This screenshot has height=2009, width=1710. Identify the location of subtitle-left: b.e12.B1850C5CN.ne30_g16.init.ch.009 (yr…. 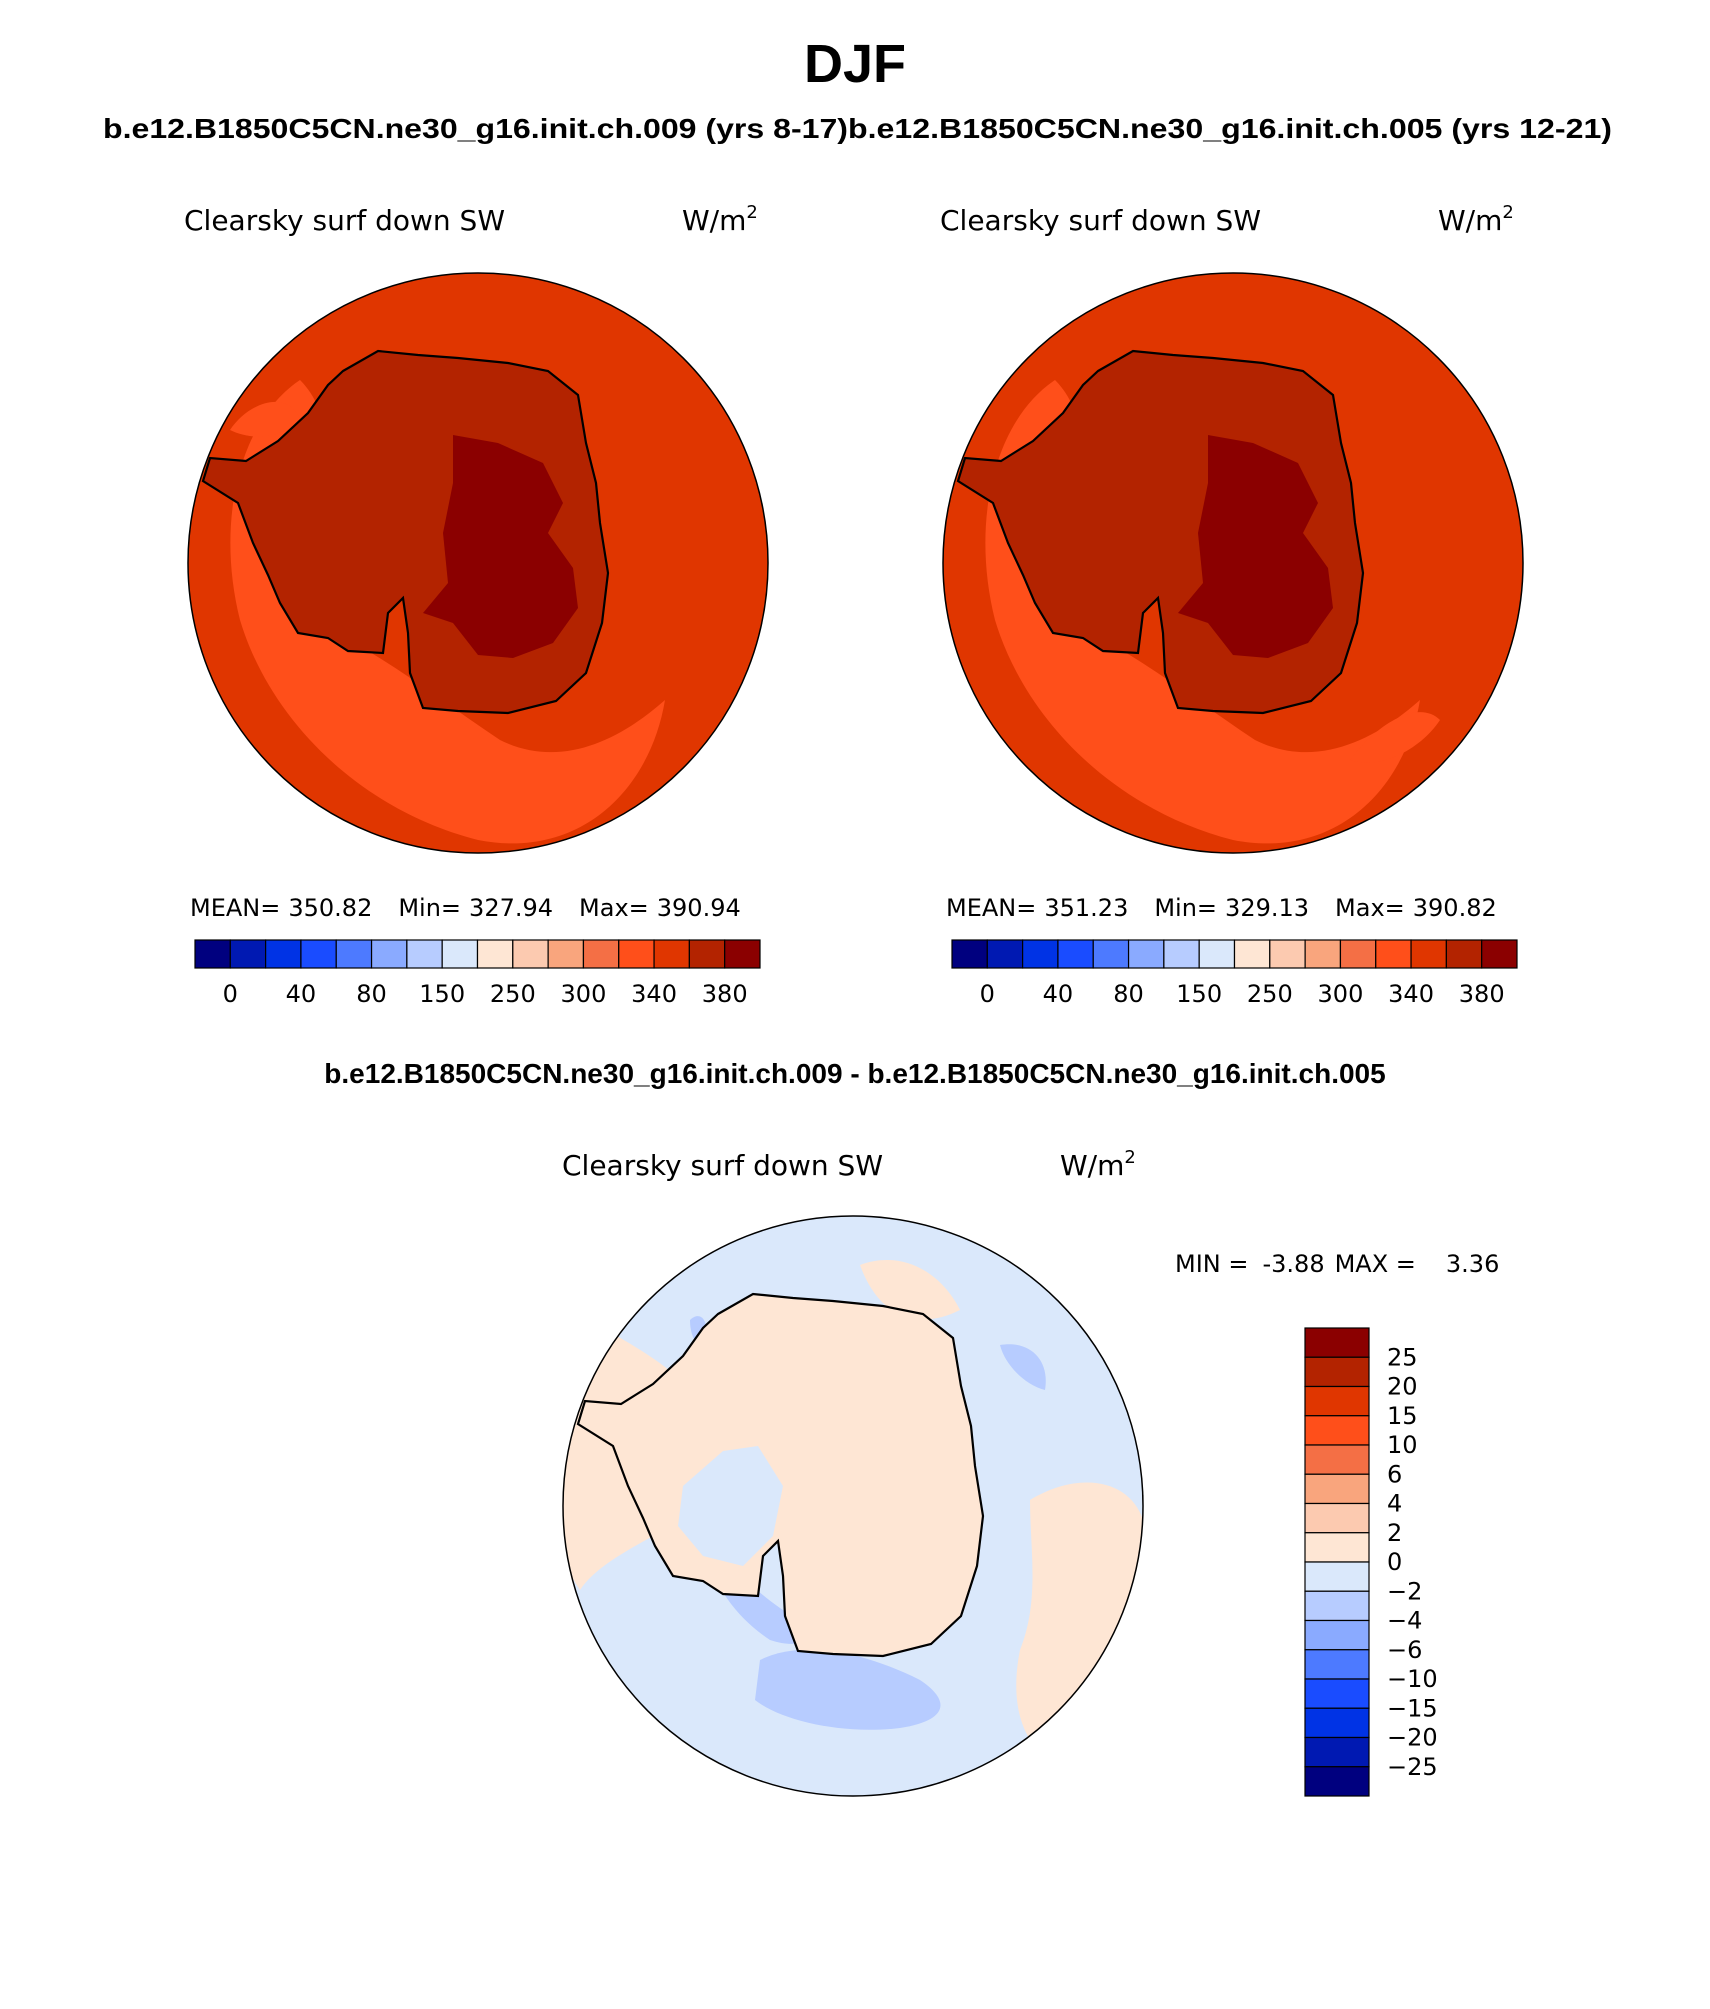
(475, 128).